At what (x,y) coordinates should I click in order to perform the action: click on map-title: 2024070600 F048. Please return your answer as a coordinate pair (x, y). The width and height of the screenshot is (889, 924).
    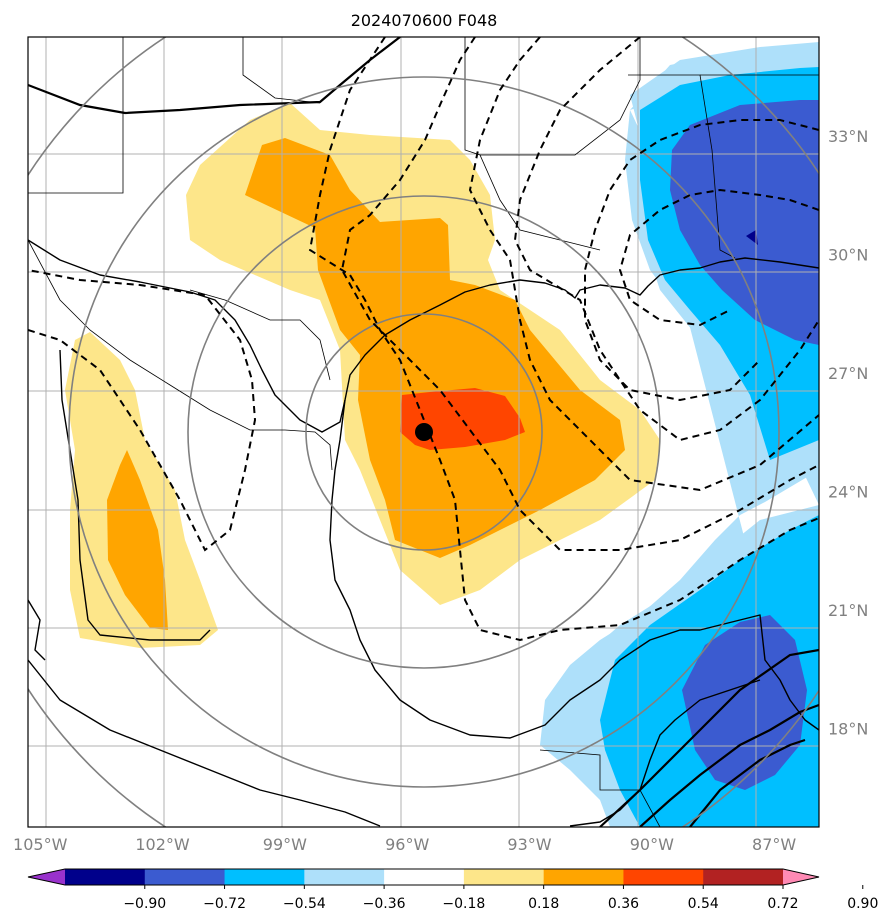
    Looking at the image, I should click on (424, 20).